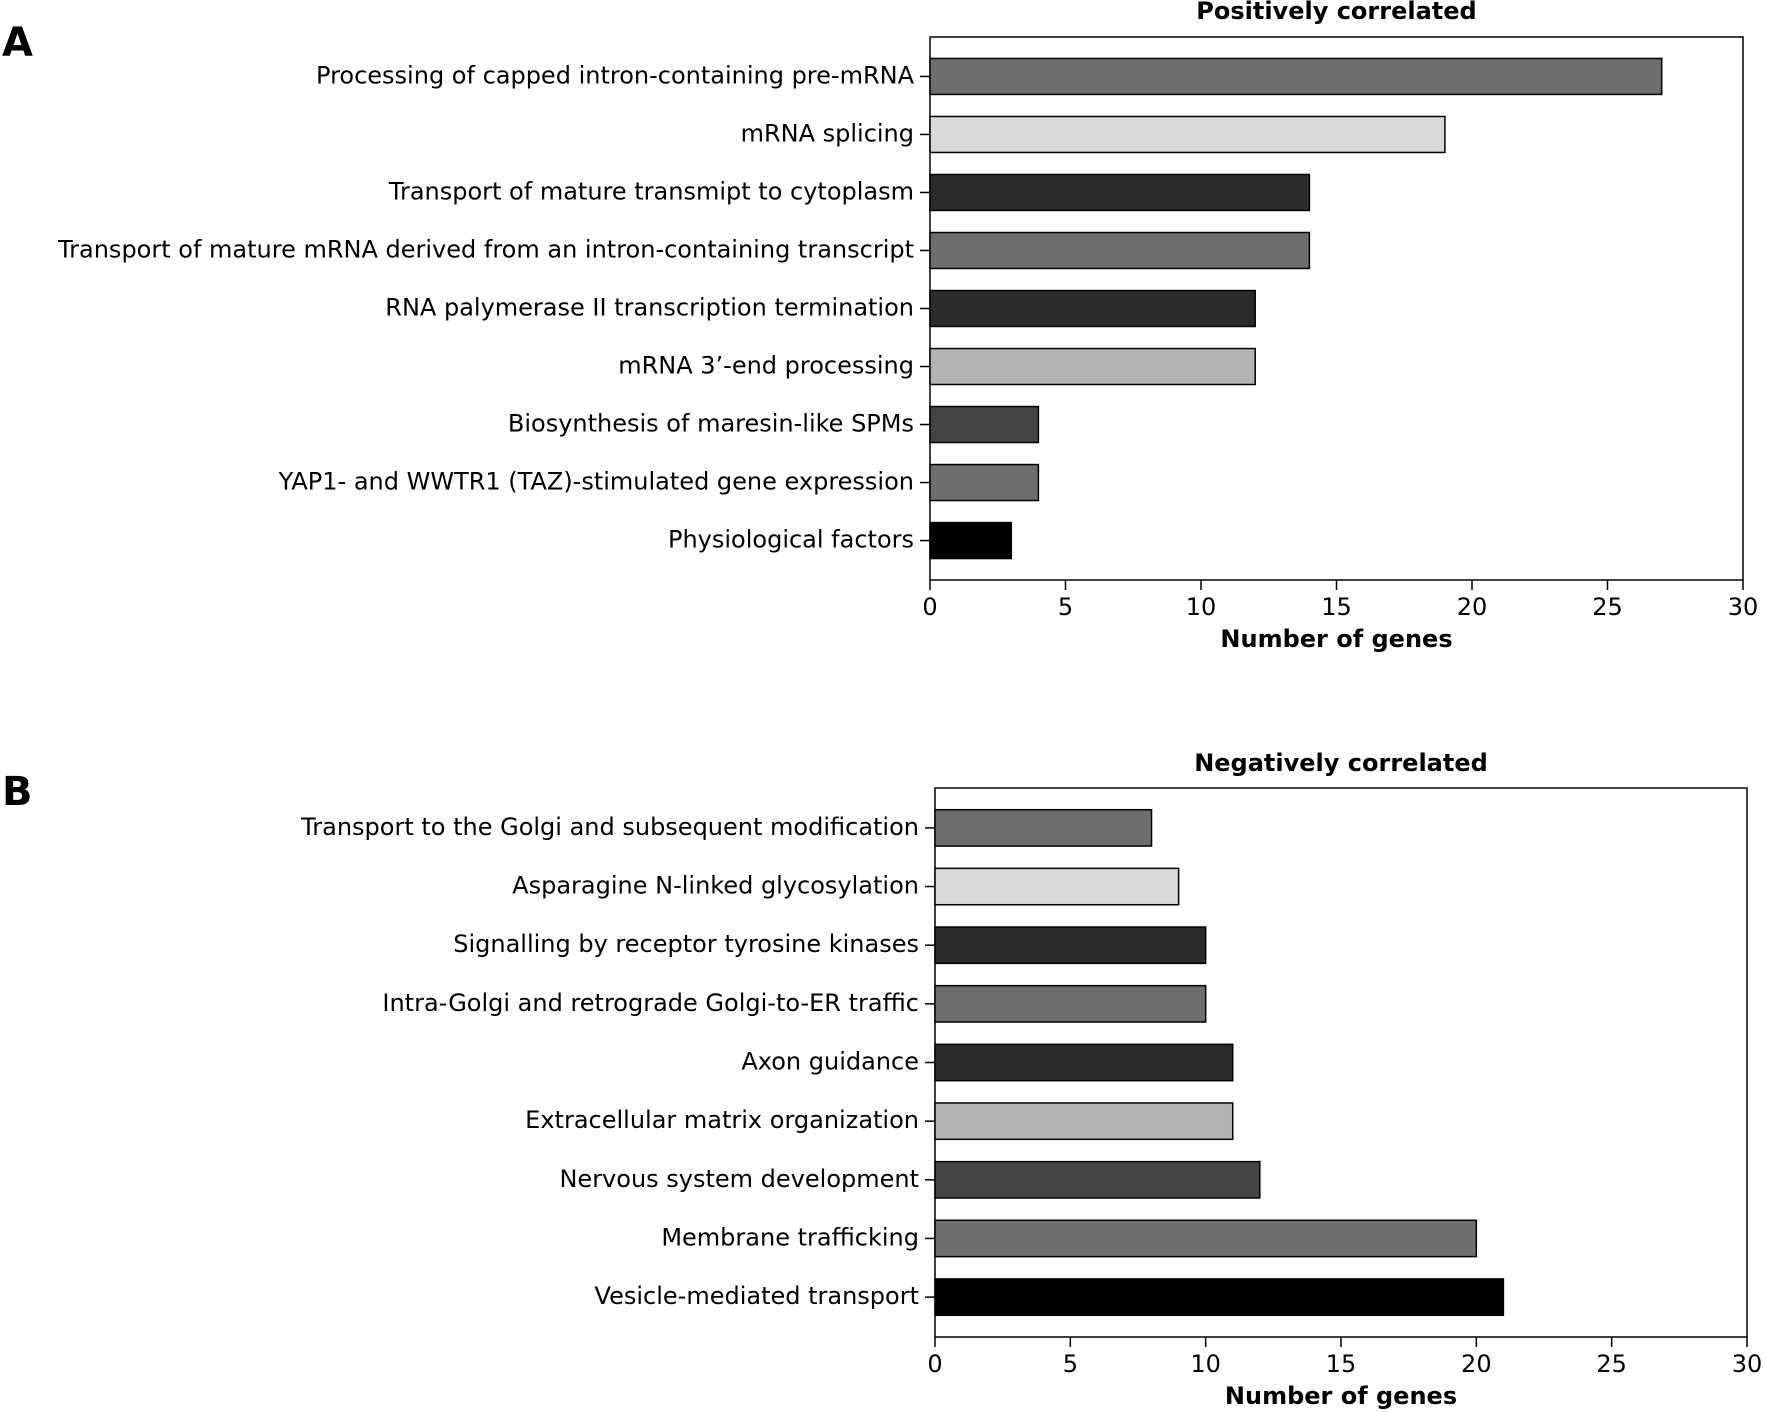 The height and width of the screenshot is (1412, 1766). Describe the element at coordinates (686, 944) in the screenshot. I see `y-tick-label: Signalling by receptor tyrosine kinases` at that location.